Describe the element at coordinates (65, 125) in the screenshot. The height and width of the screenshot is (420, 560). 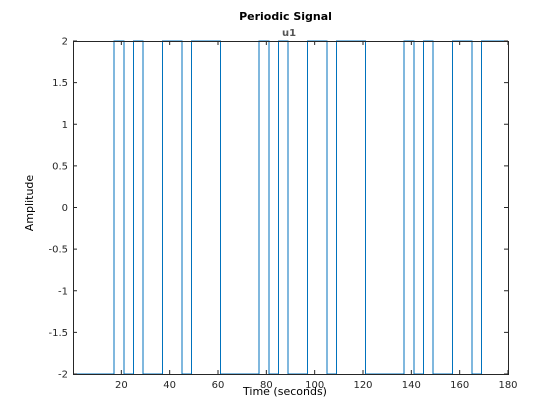
I see `y-tick-label: 1` at that location.